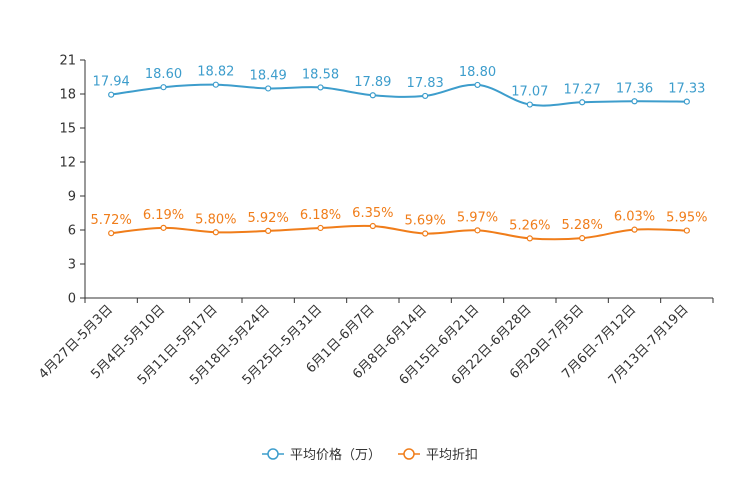  Describe the element at coordinates (67, 129) in the screenshot. I see `y-tick-label: 15` at that location.